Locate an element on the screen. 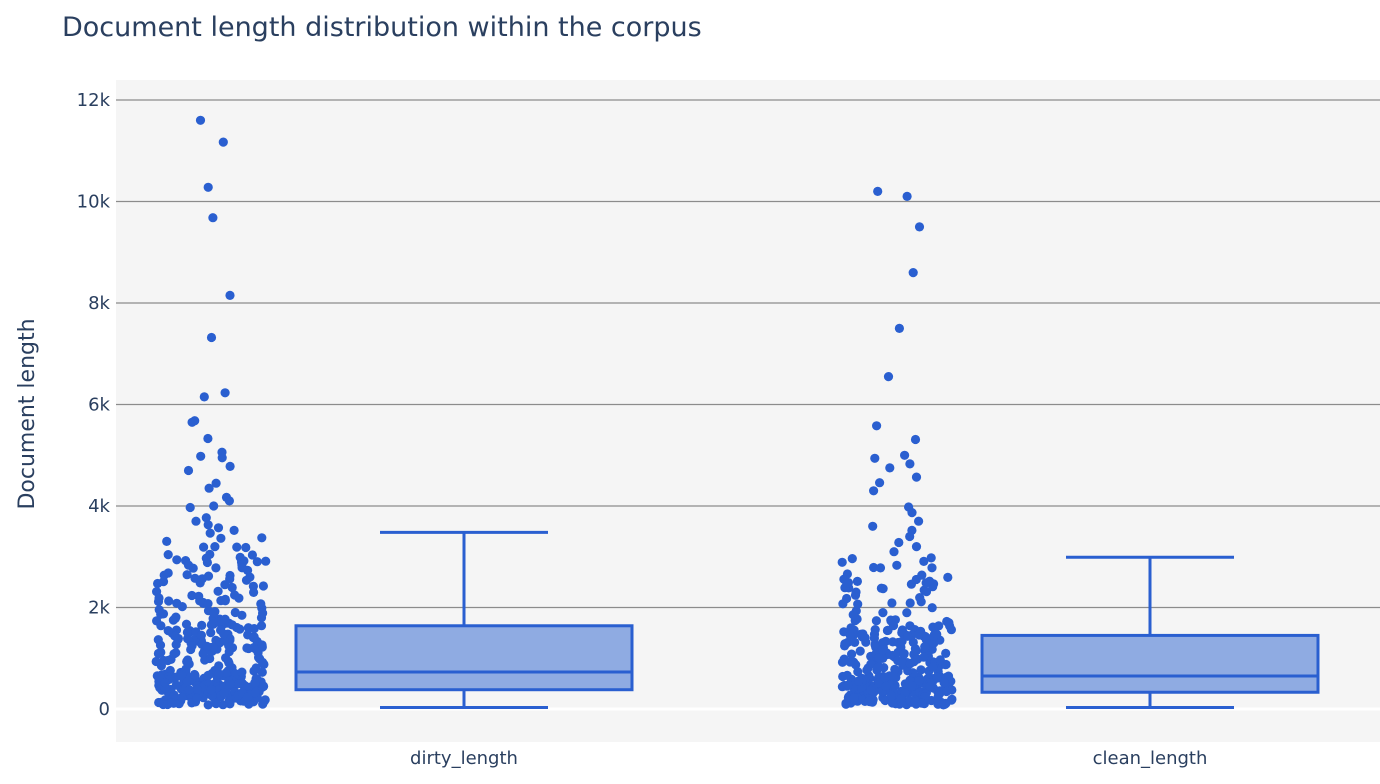  y-tick-label: 2k is located at coordinates (99, 608).